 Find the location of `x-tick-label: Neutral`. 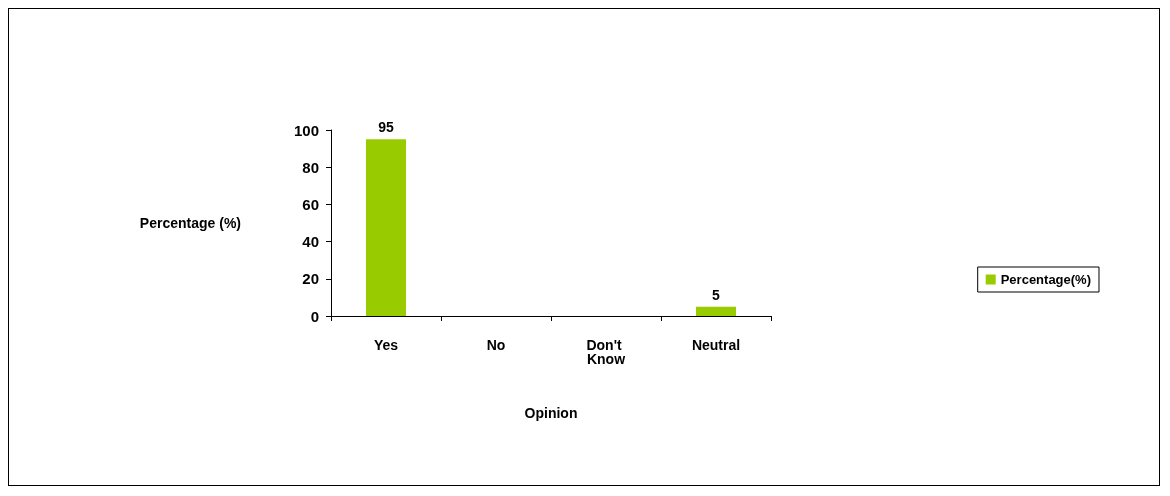

x-tick-label: Neutral is located at coordinates (716, 345).